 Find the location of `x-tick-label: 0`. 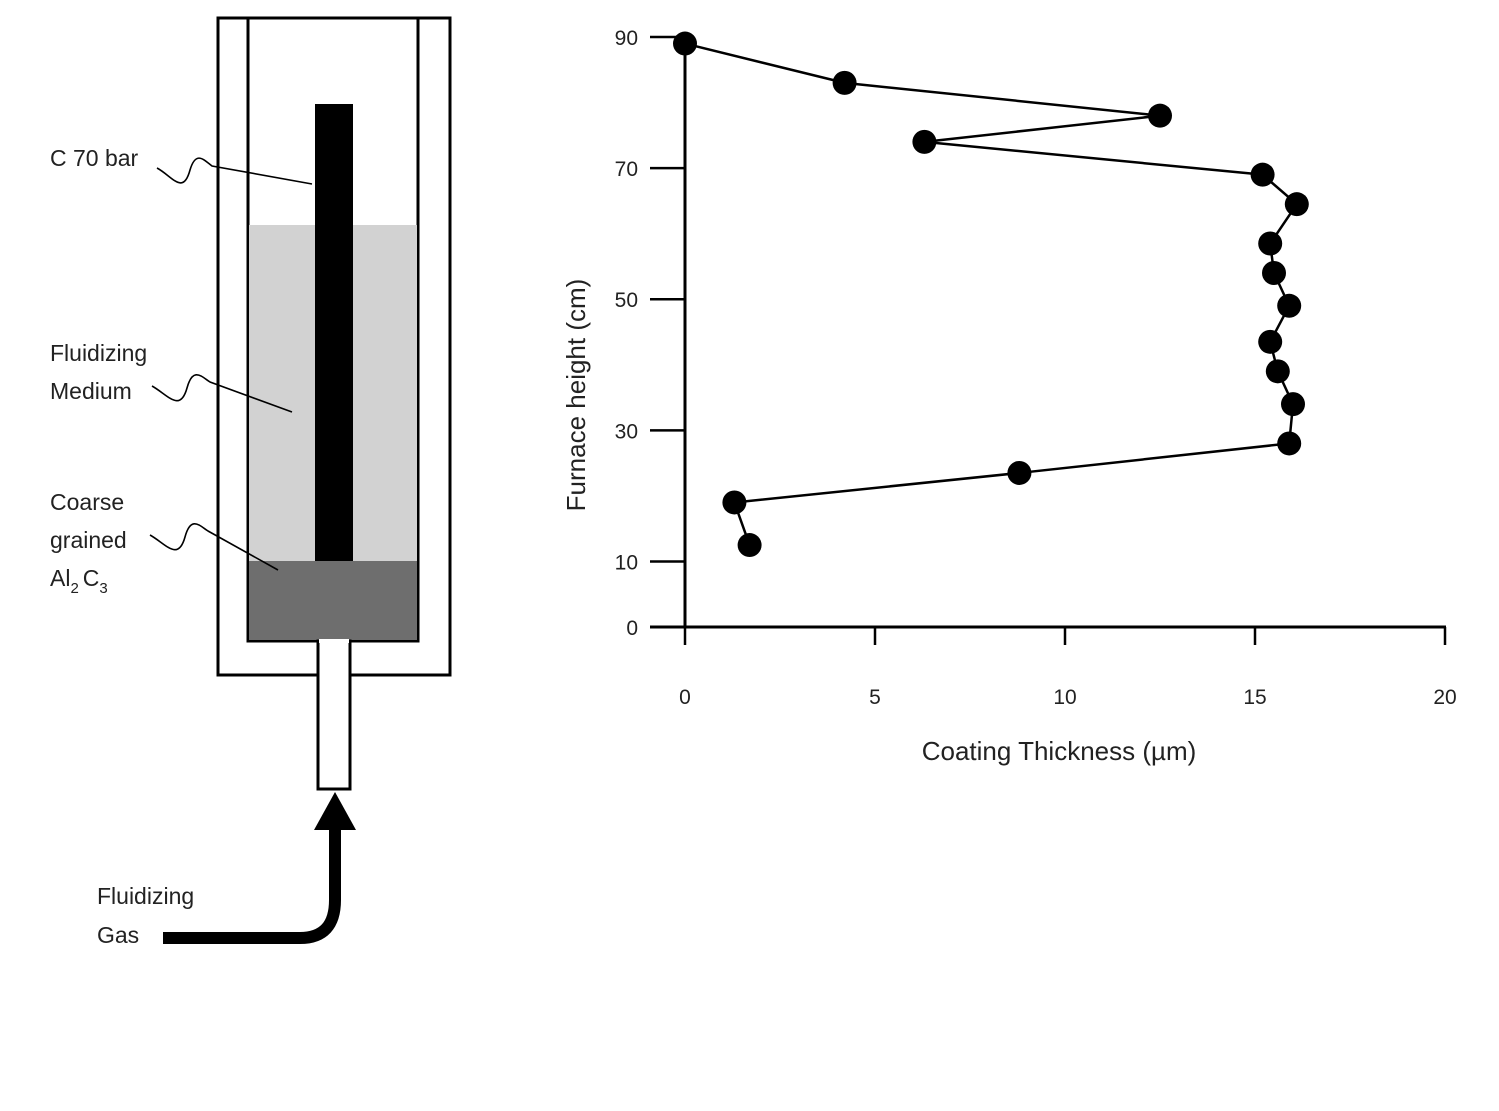

x-tick-label: 0 is located at coordinates (685, 697).